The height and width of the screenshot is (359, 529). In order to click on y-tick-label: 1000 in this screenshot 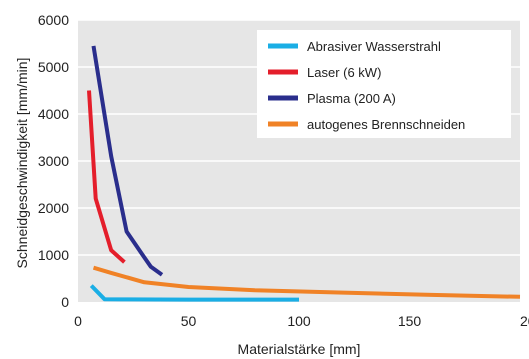, I will do `click(53, 255)`.